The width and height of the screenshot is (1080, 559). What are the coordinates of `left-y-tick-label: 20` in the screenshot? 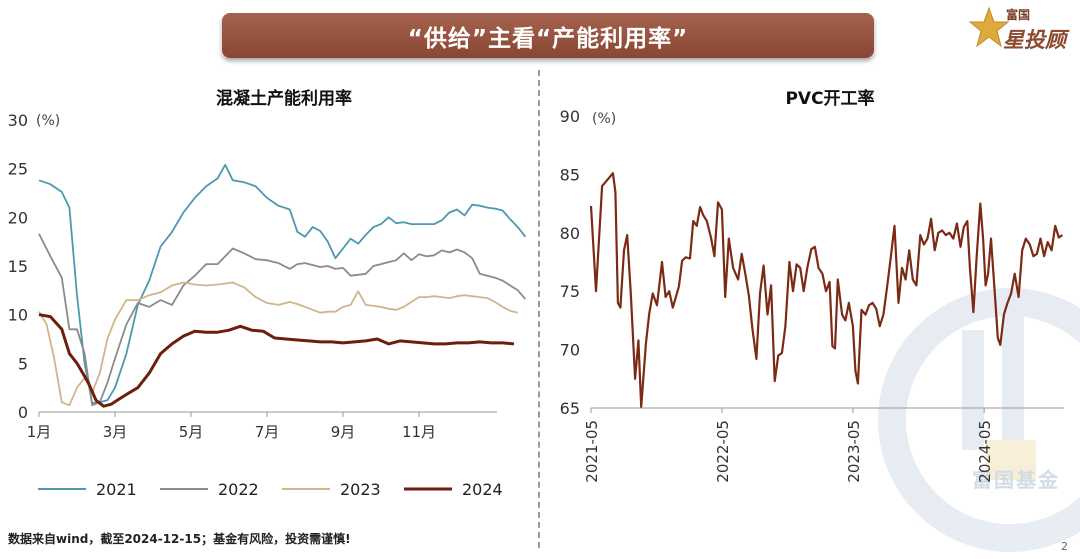 It's located at (18, 217).